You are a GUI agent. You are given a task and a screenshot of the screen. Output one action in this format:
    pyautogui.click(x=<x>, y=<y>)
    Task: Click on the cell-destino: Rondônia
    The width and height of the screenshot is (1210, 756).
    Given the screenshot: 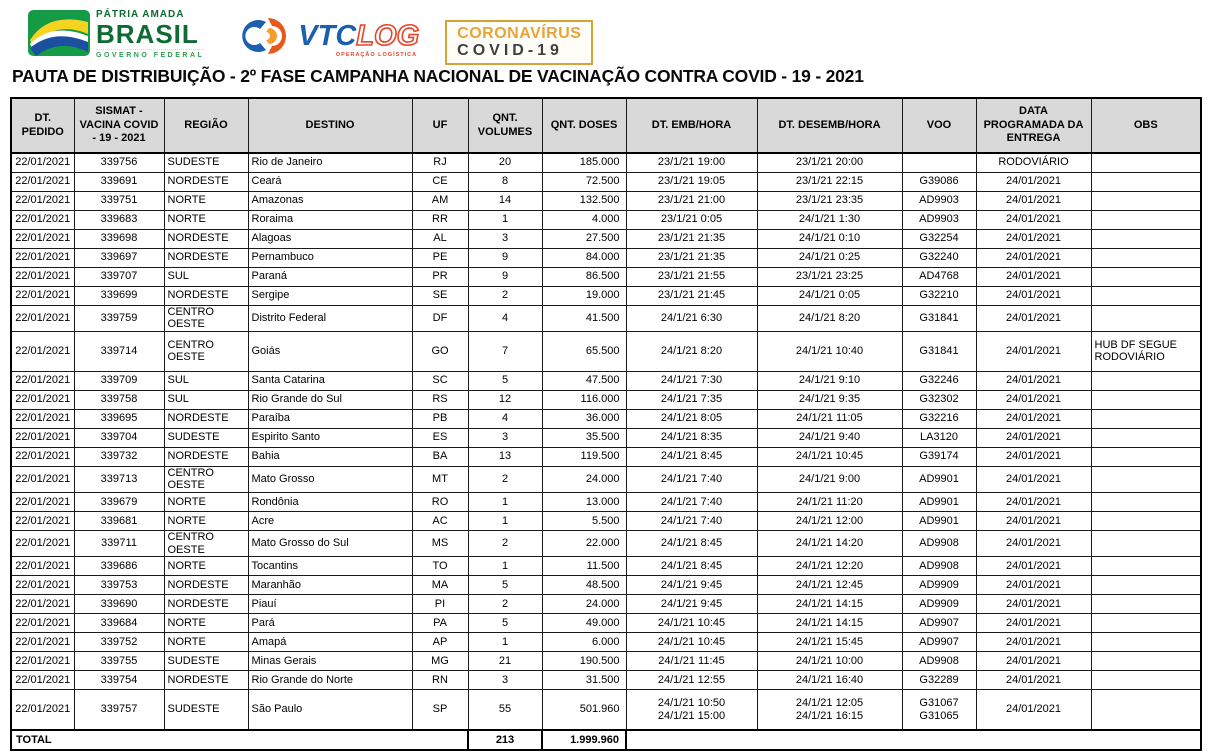 What is the action you would take?
    pyautogui.click(x=330, y=502)
    